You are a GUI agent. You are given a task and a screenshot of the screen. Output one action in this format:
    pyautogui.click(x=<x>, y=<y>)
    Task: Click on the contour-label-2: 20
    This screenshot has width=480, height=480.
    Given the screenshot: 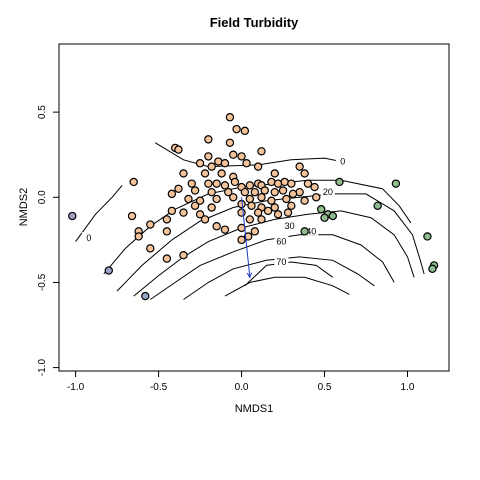 What is the action you would take?
    pyautogui.click(x=328, y=192)
    